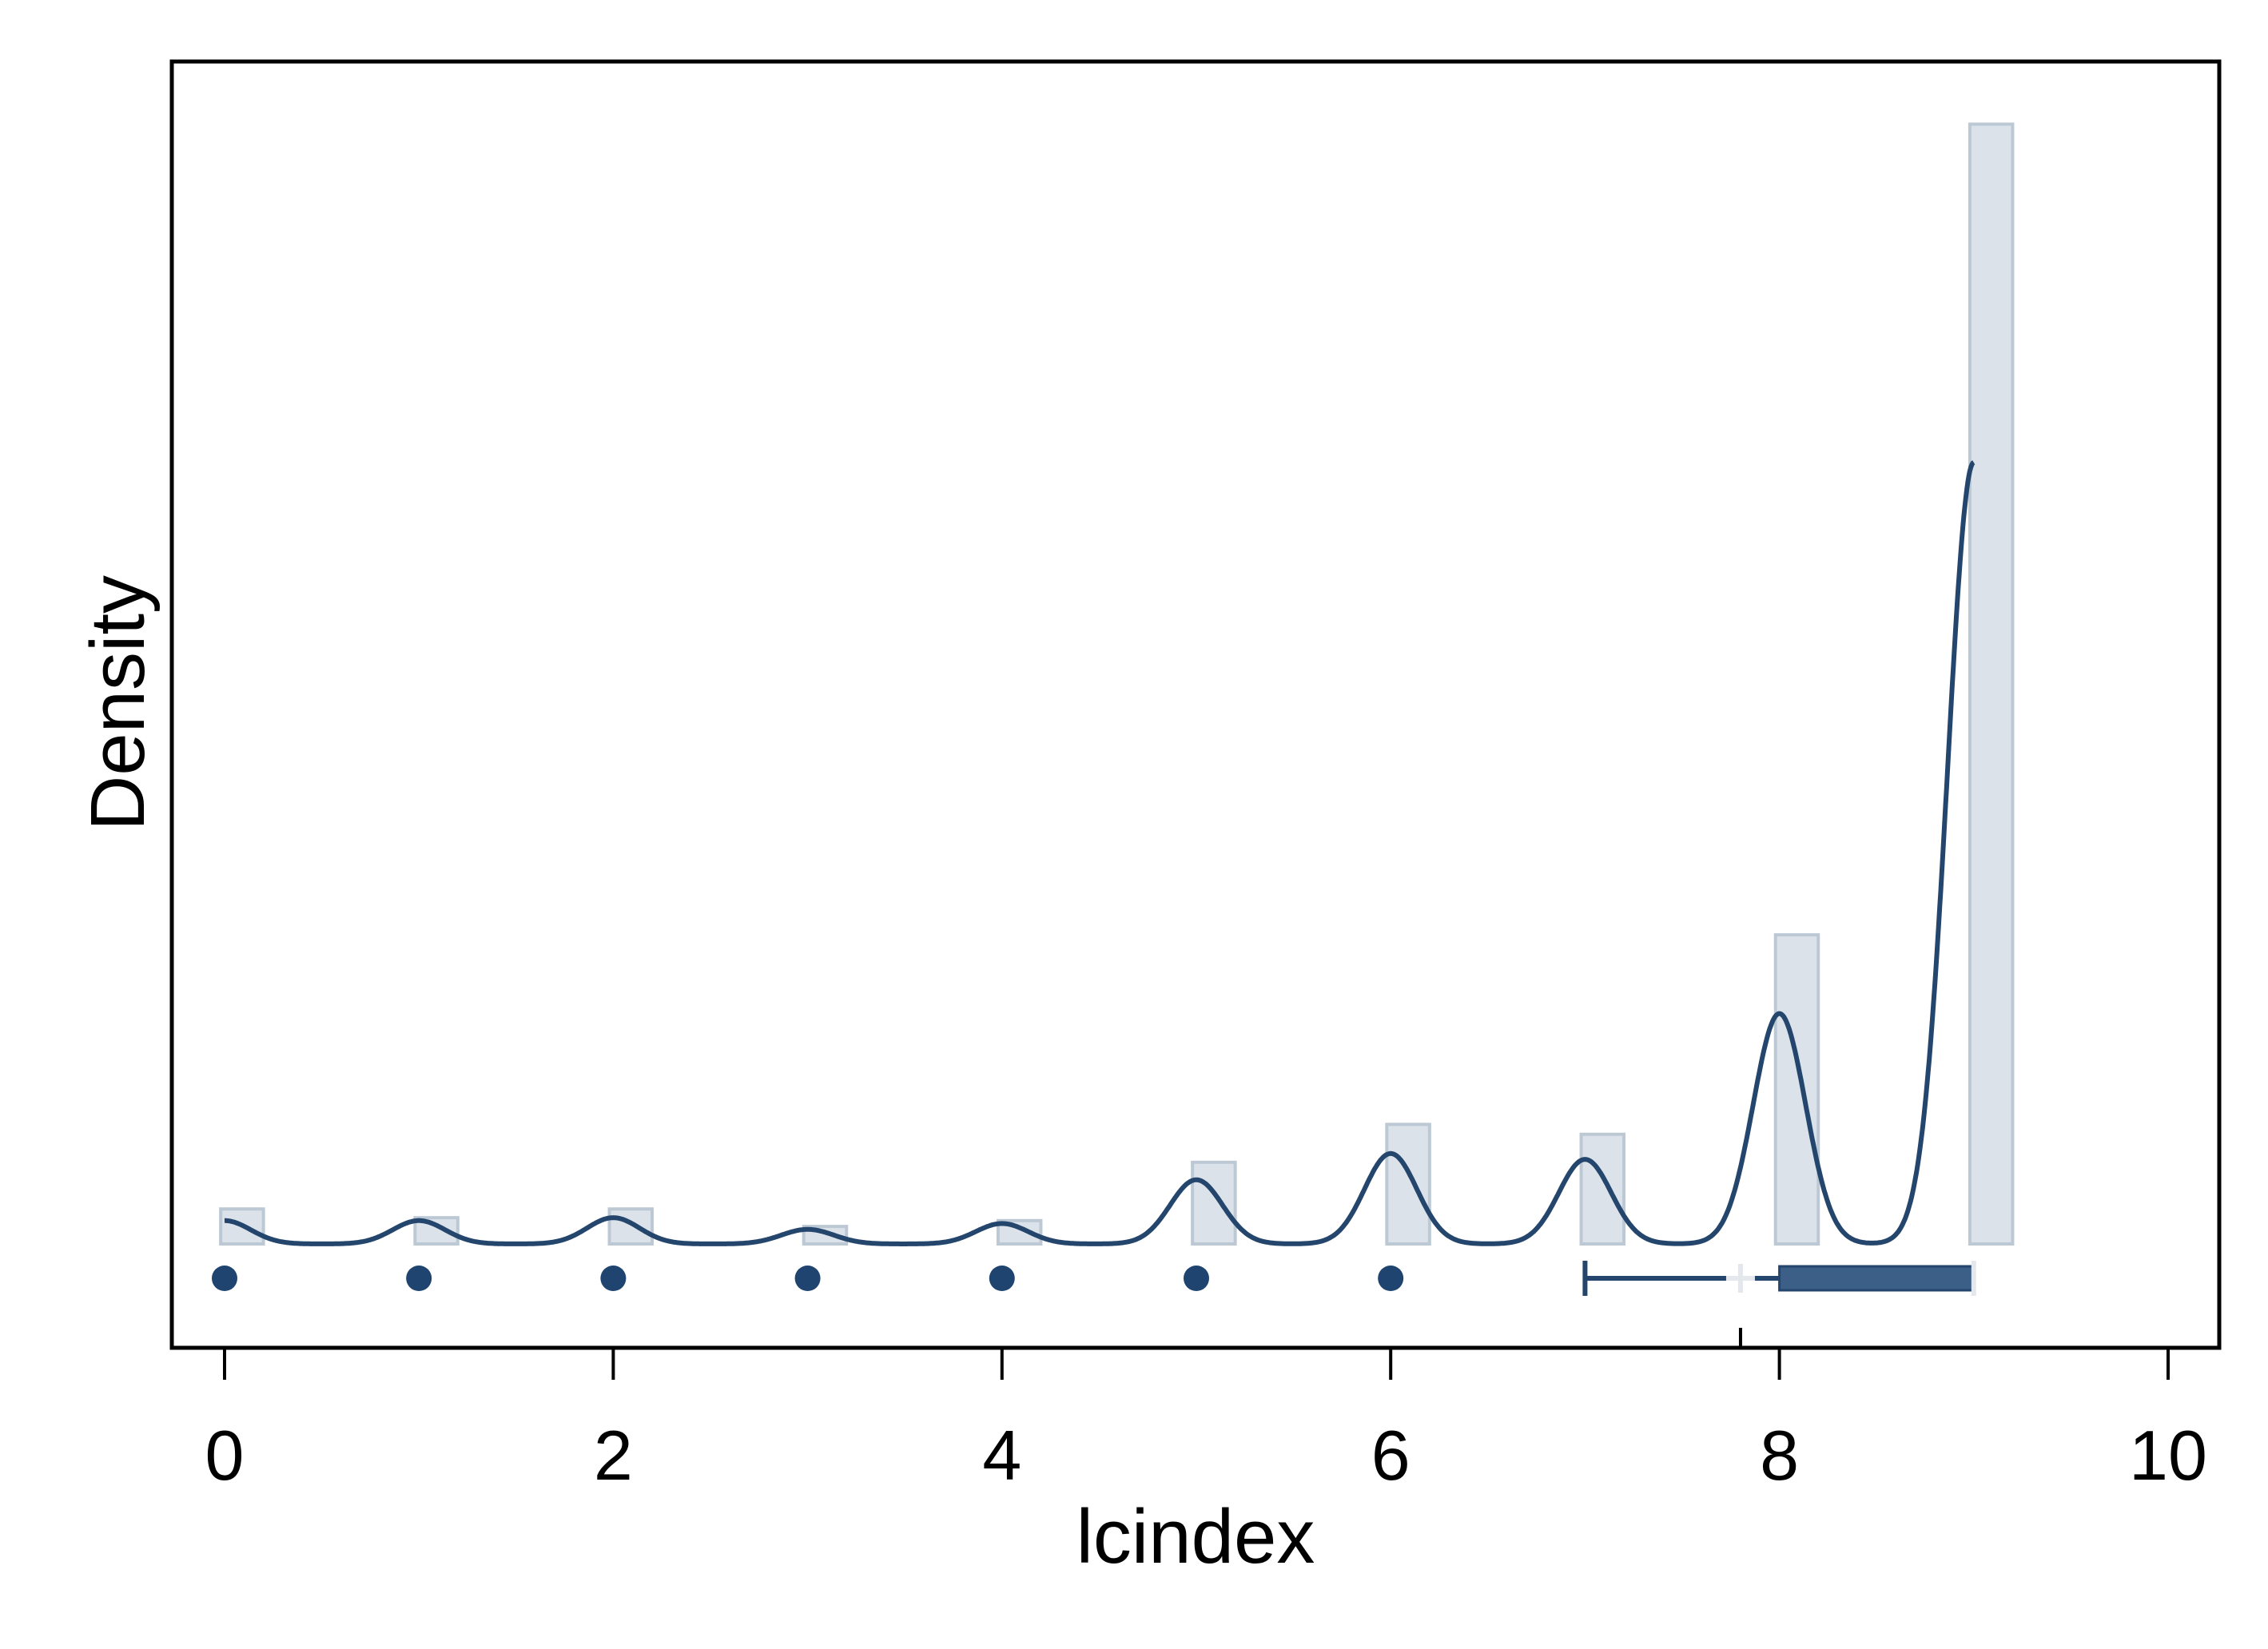 The image size is (2268, 1649). What do you see at coordinates (1001, 1455) in the screenshot?
I see `x-tick-label: 4` at bounding box center [1001, 1455].